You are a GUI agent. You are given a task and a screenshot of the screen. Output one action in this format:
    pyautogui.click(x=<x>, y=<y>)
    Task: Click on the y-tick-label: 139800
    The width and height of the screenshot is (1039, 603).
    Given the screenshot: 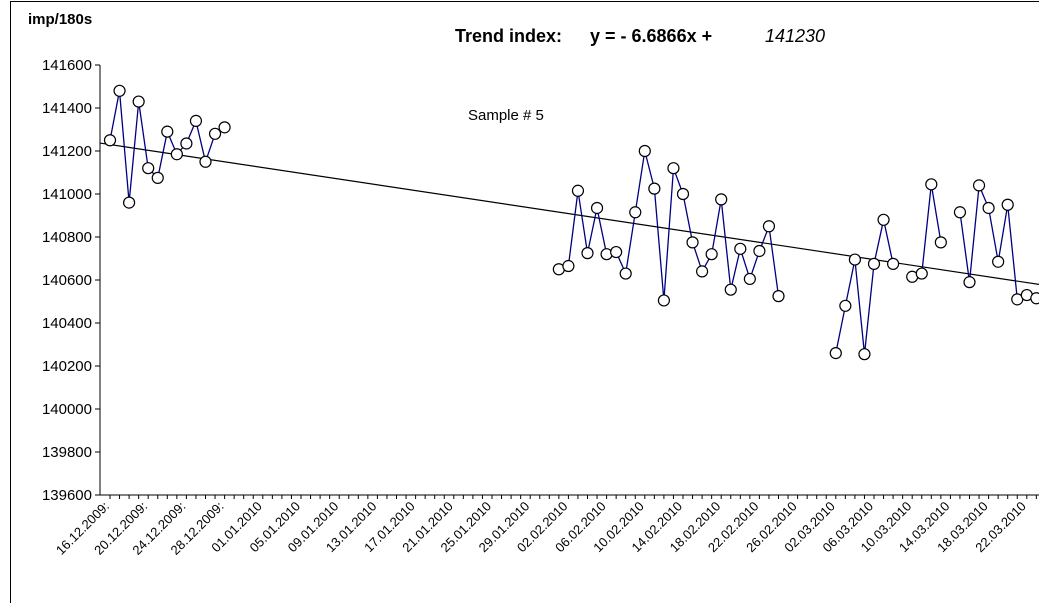 What is the action you would take?
    pyautogui.click(x=67, y=452)
    